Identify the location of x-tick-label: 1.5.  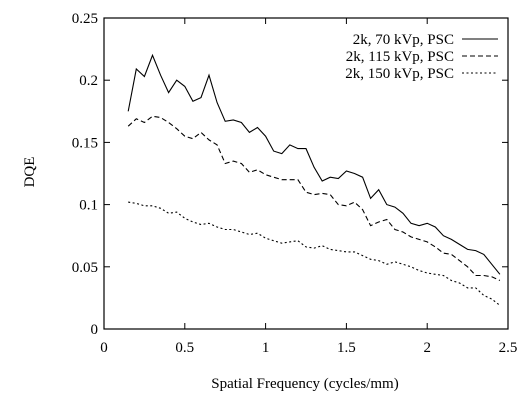
(346, 348).